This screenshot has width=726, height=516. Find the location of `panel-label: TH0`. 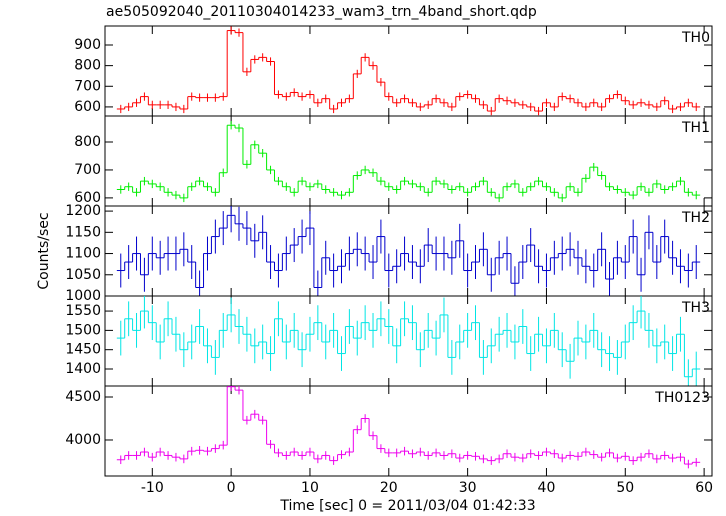

panel-label: TH0 is located at coordinates (695, 38).